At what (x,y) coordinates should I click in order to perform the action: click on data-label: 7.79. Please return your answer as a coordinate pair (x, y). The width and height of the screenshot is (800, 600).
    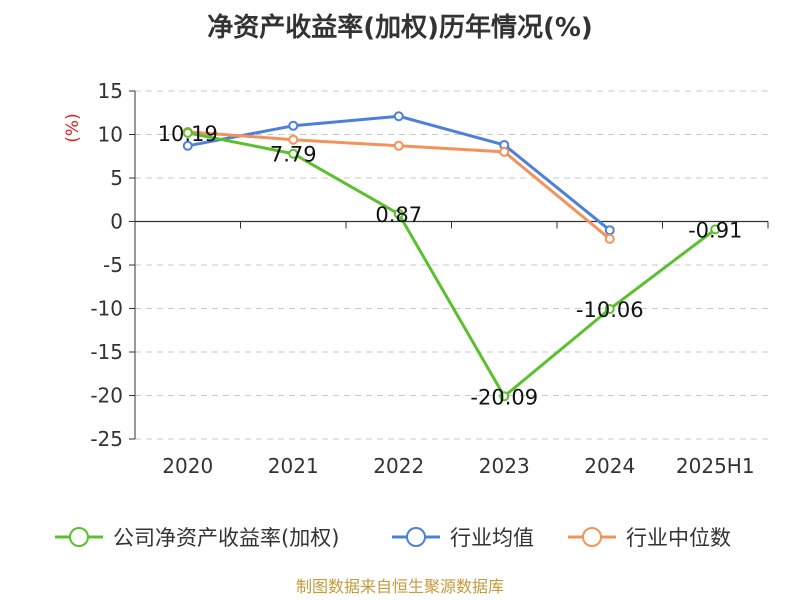
    Looking at the image, I should click on (293, 155).